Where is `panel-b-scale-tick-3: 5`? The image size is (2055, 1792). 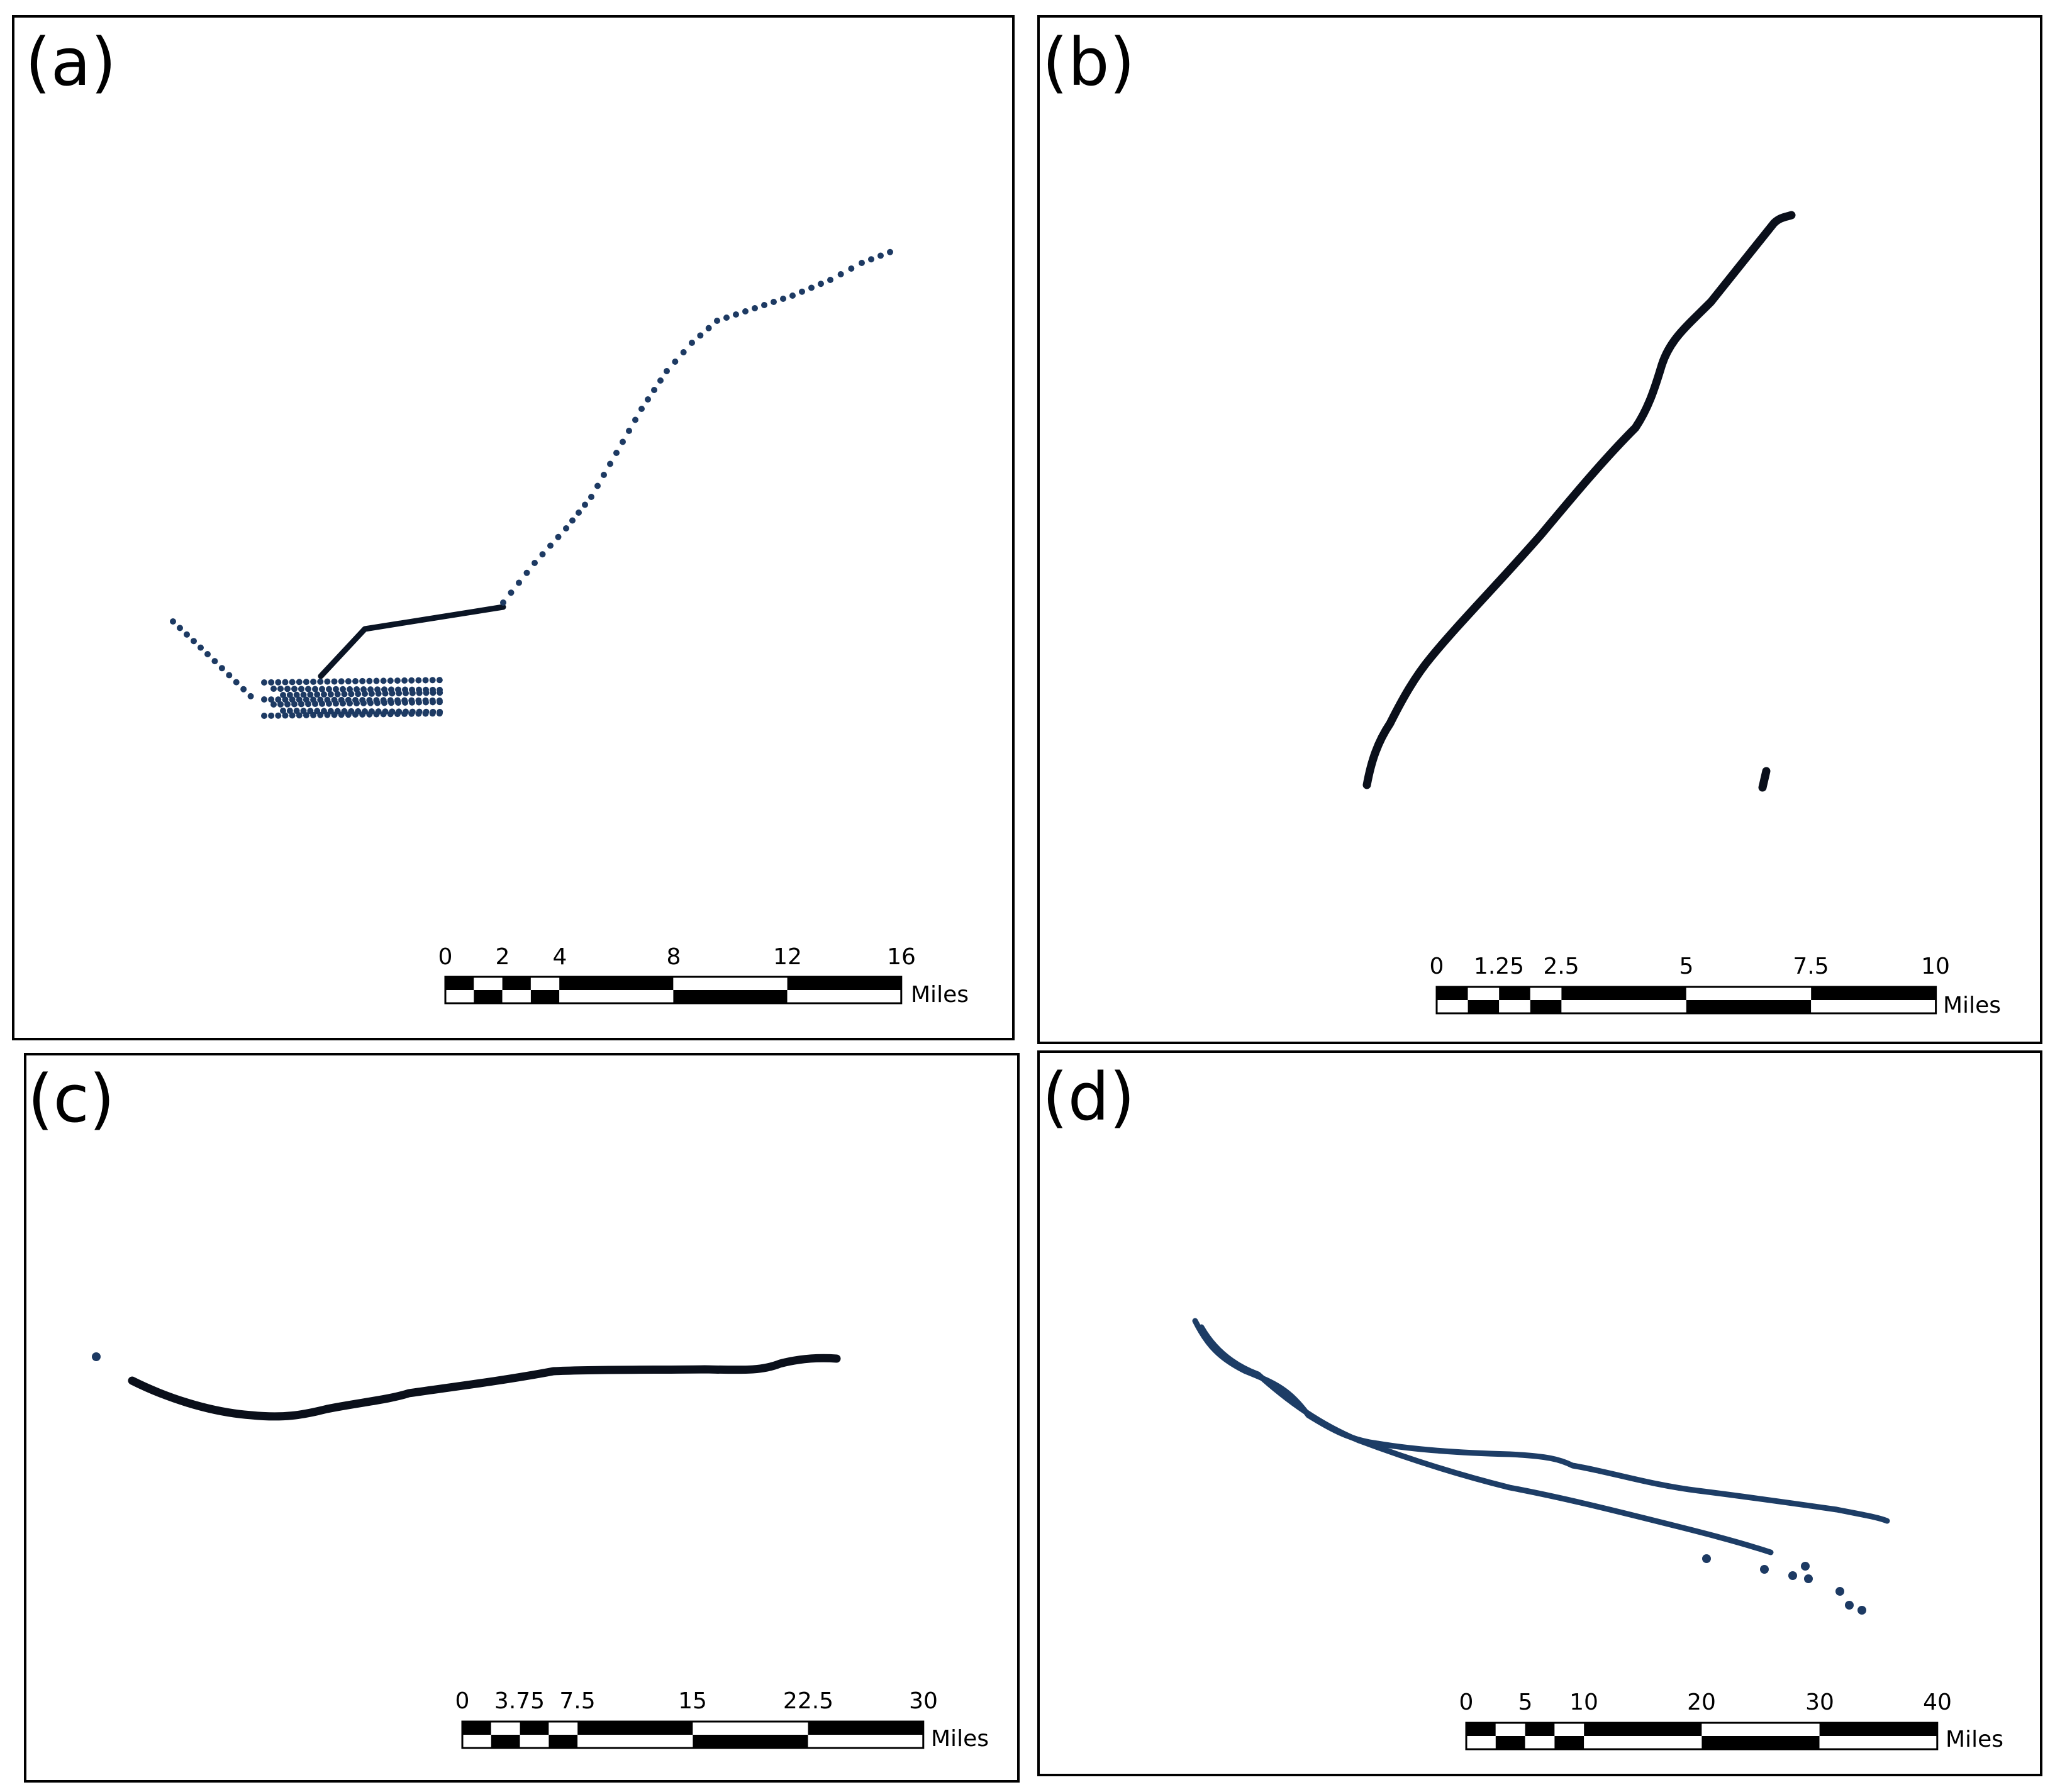 panel-b-scale-tick-3: 5 is located at coordinates (1686, 966).